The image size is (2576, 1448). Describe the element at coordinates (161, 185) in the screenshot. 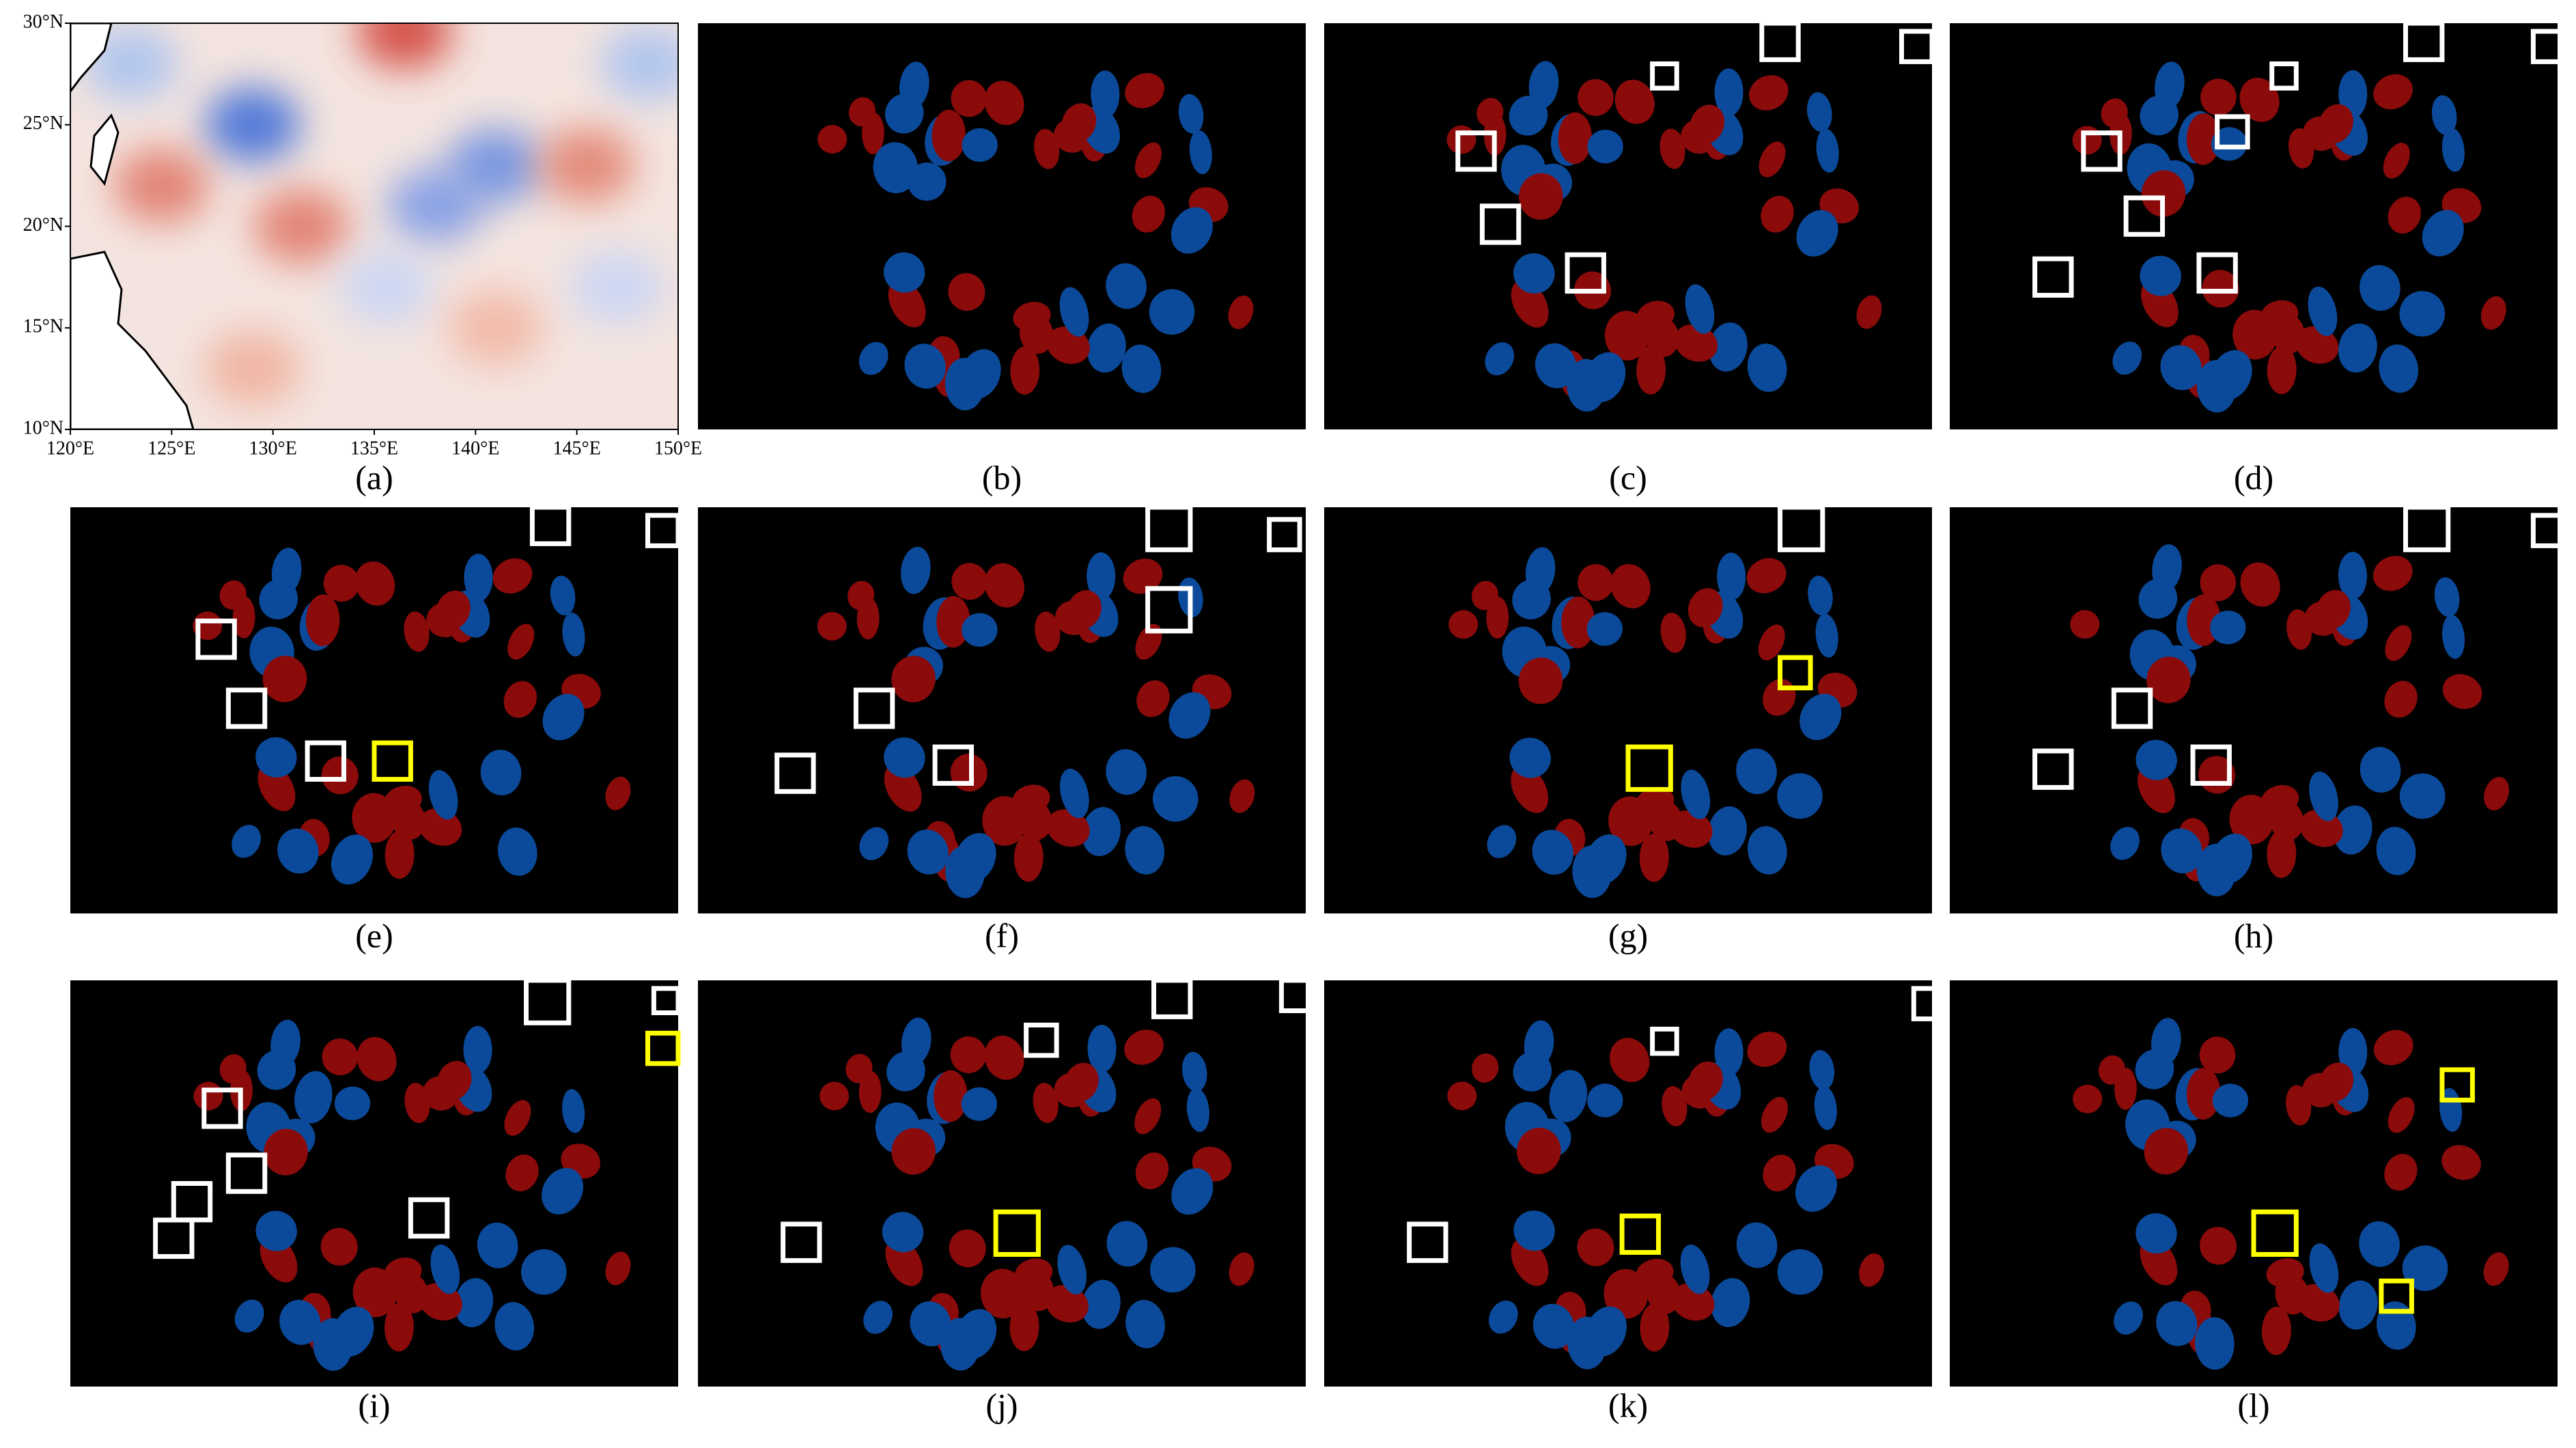

I see `anomaly` at that location.